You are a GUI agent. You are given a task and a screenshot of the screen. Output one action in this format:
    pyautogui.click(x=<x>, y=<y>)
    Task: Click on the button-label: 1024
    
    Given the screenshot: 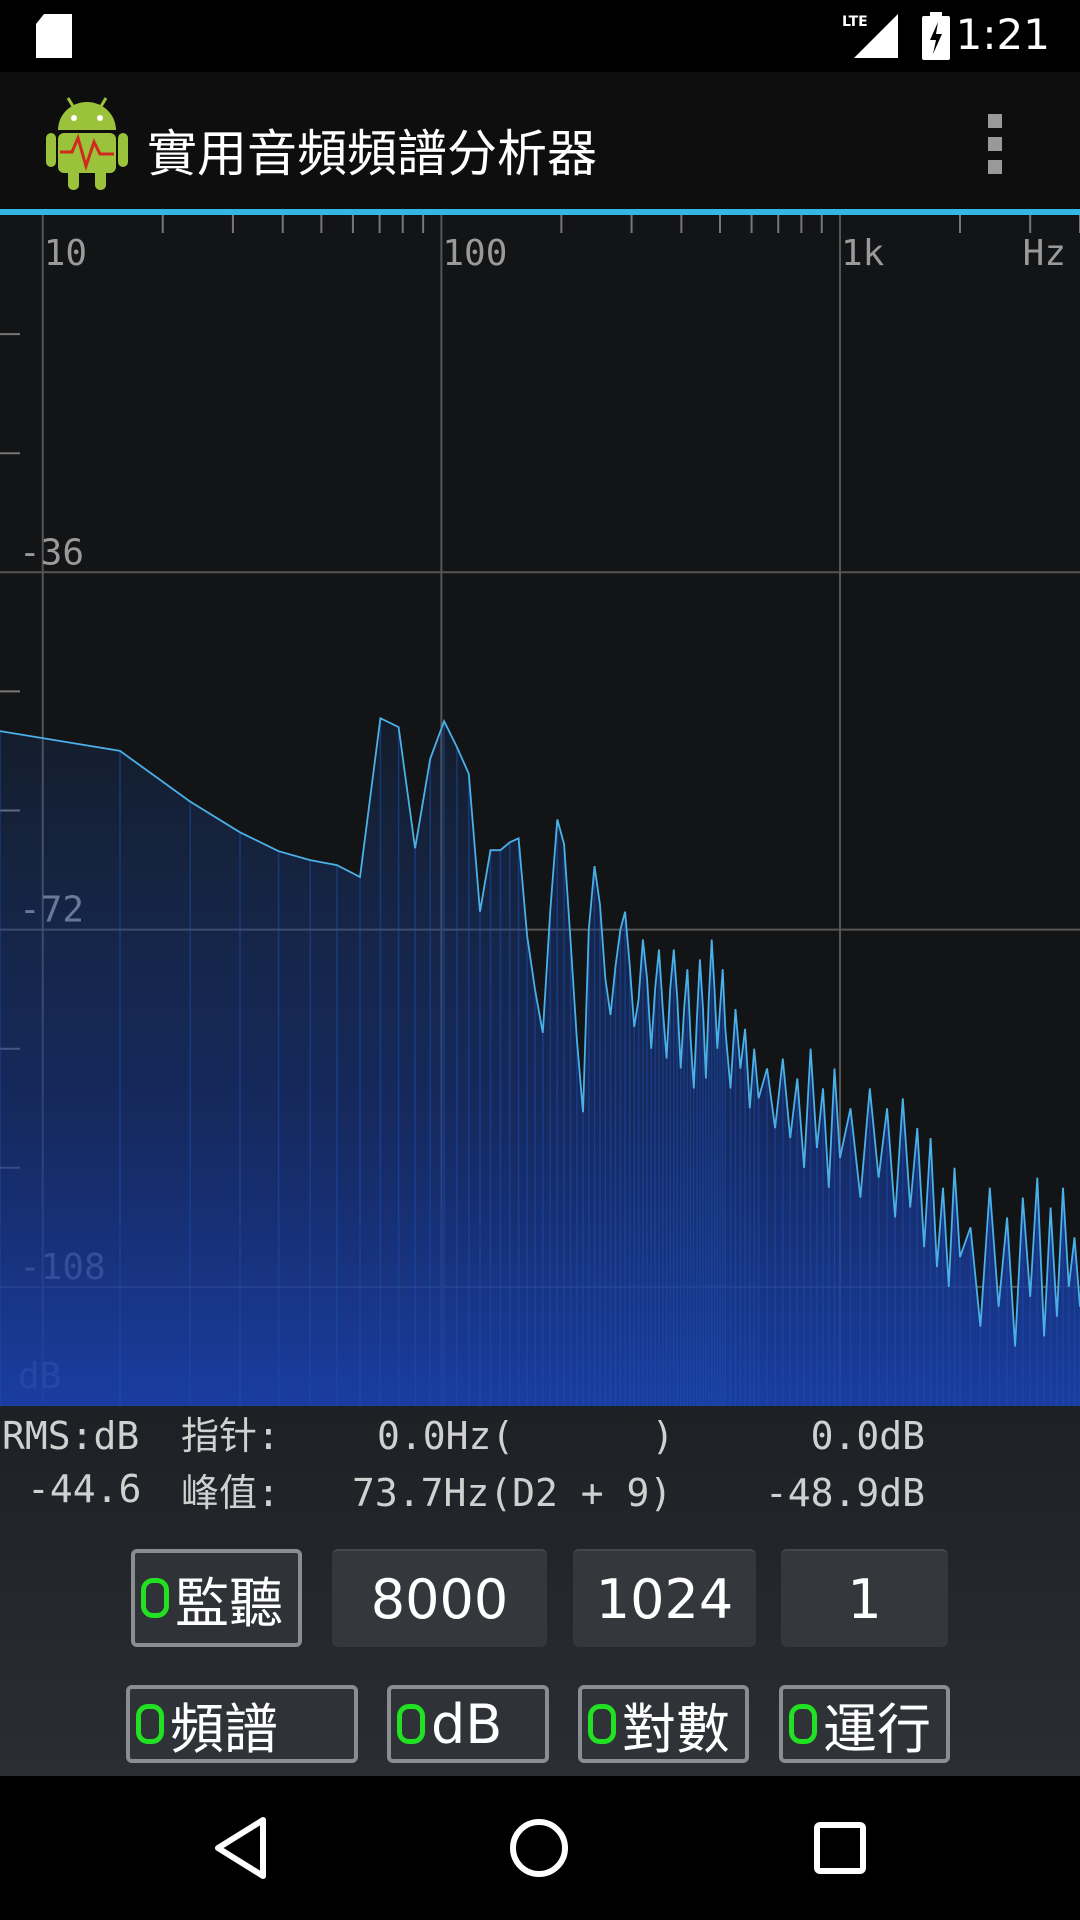 What is the action you would take?
    pyautogui.click(x=664, y=1599)
    